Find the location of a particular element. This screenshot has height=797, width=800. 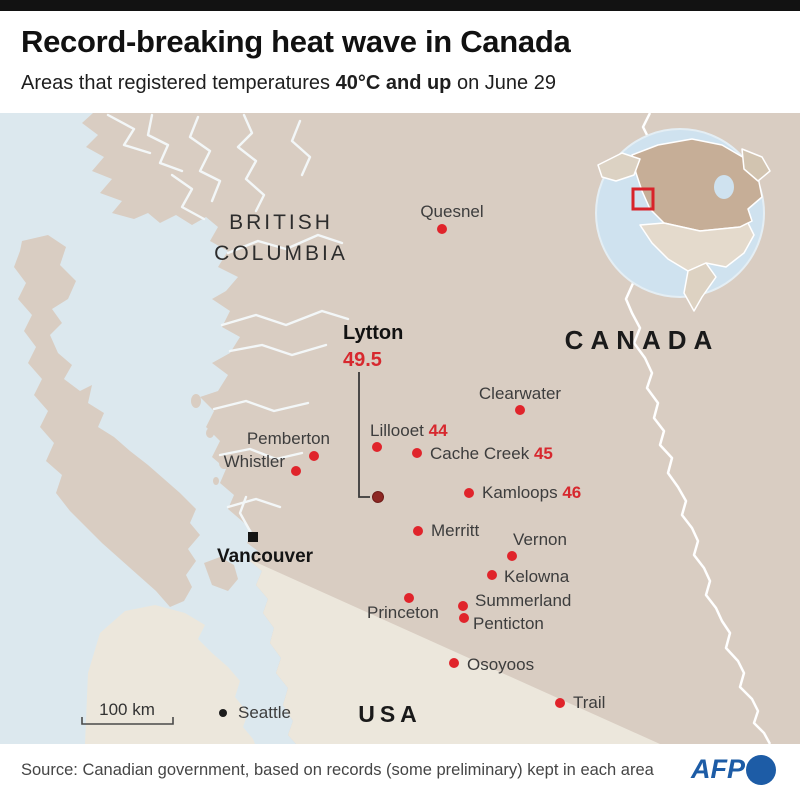

globe-locator-box is located at coordinates (643, 199).